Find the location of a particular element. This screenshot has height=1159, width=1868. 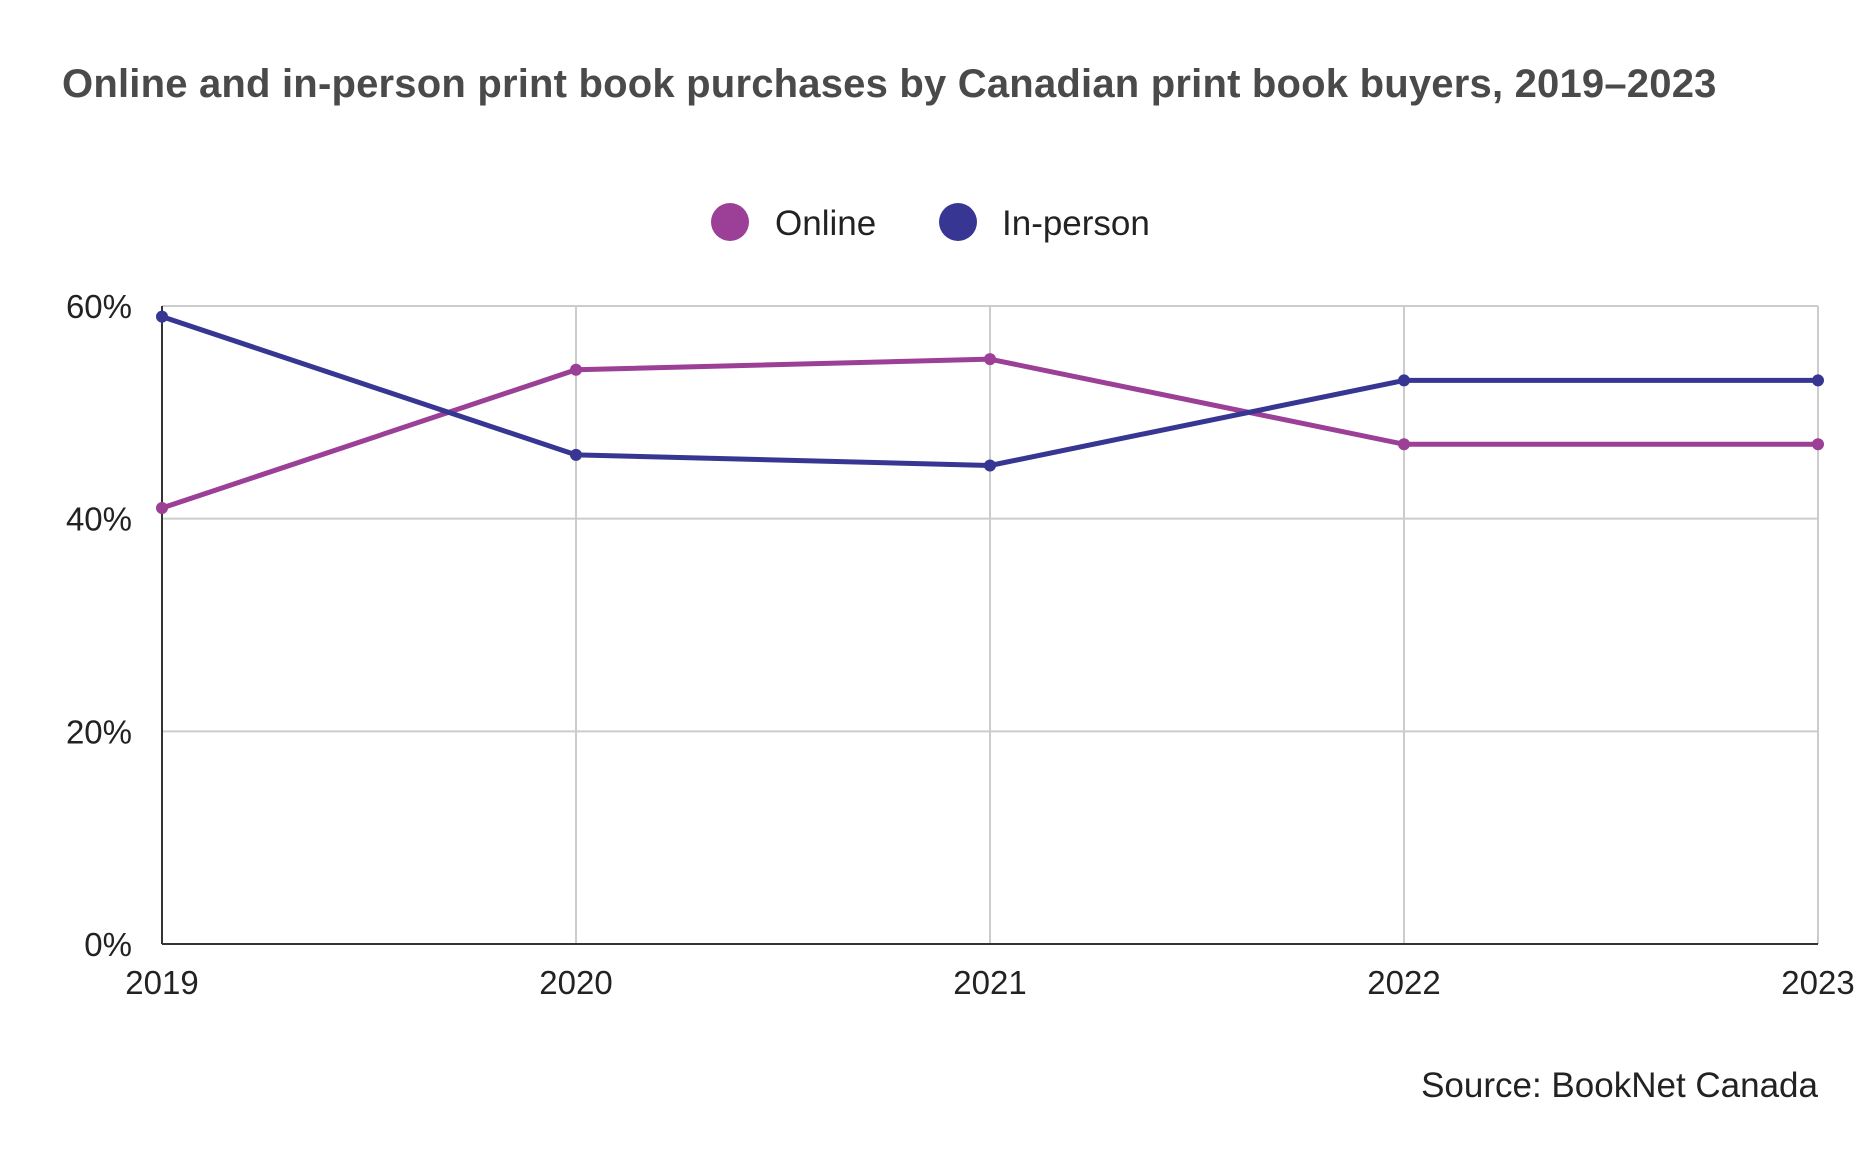

x-axis-tick-labels: 2019 2020 2021 2022 2023 is located at coordinates (989, 982).